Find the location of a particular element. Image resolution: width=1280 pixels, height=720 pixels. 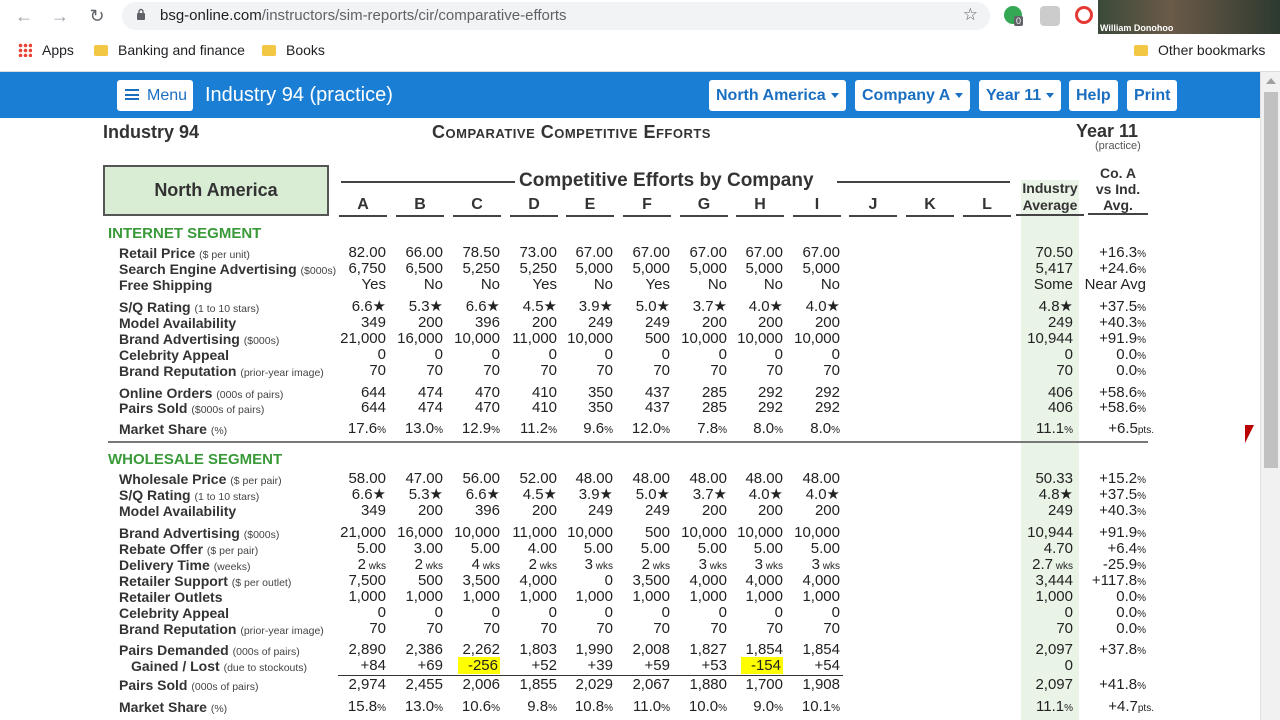

row-label-text: Delivery Time is located at coordinates (164, 565).